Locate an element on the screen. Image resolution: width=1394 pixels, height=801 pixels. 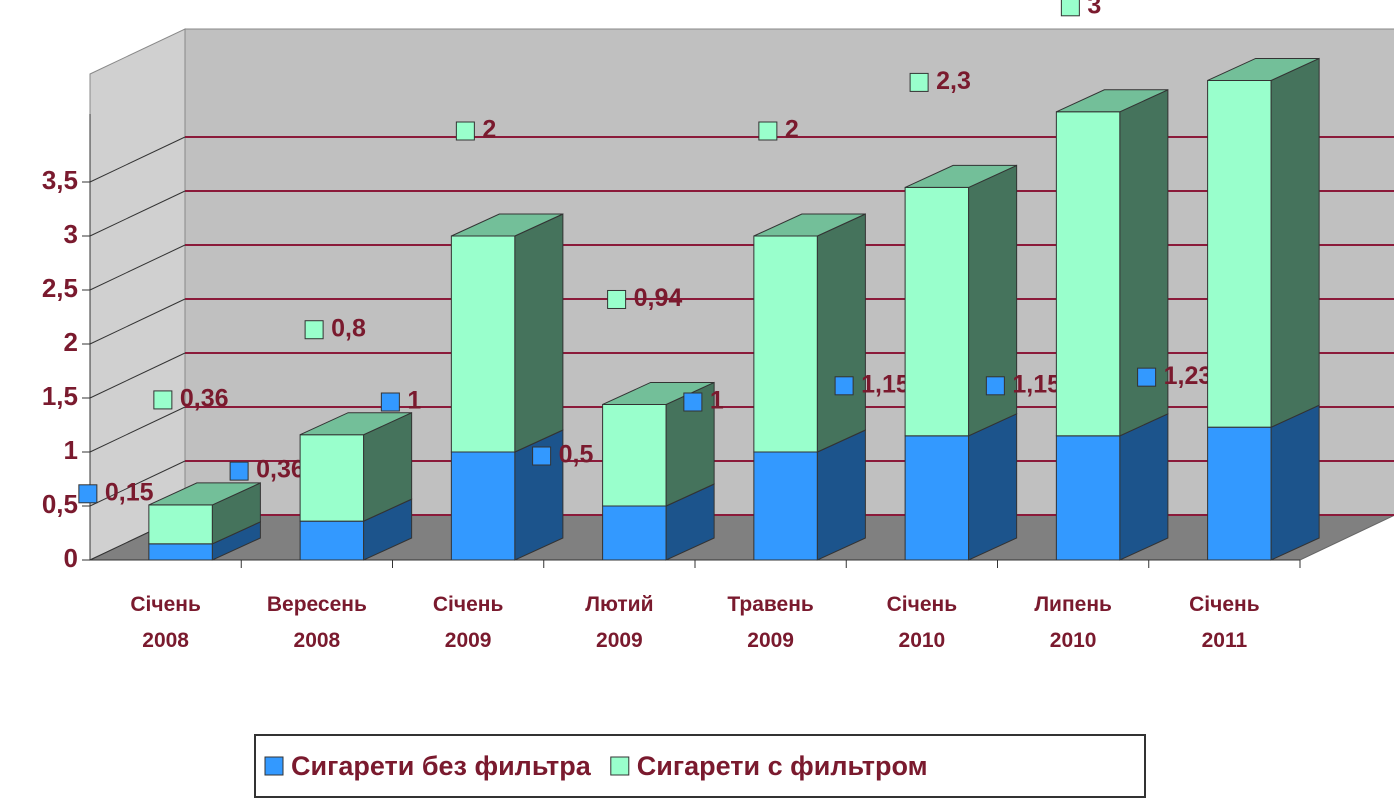
floor is located at coordinates (741, 537).